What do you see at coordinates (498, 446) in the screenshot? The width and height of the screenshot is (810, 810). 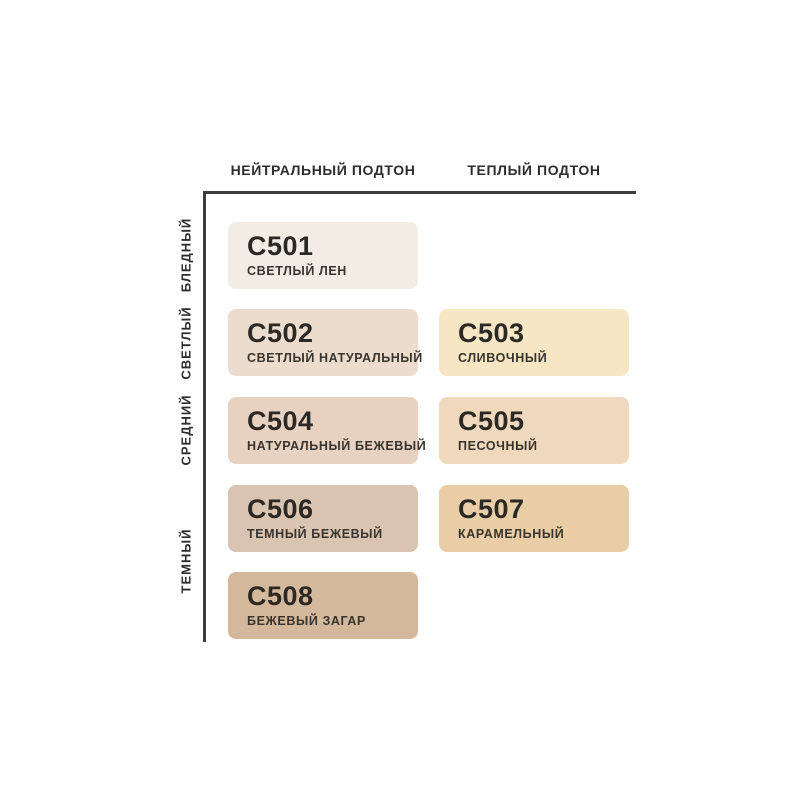 I see `swatch-name: ПЕСОЧНЫЙ` at bounding box center [498, 446].